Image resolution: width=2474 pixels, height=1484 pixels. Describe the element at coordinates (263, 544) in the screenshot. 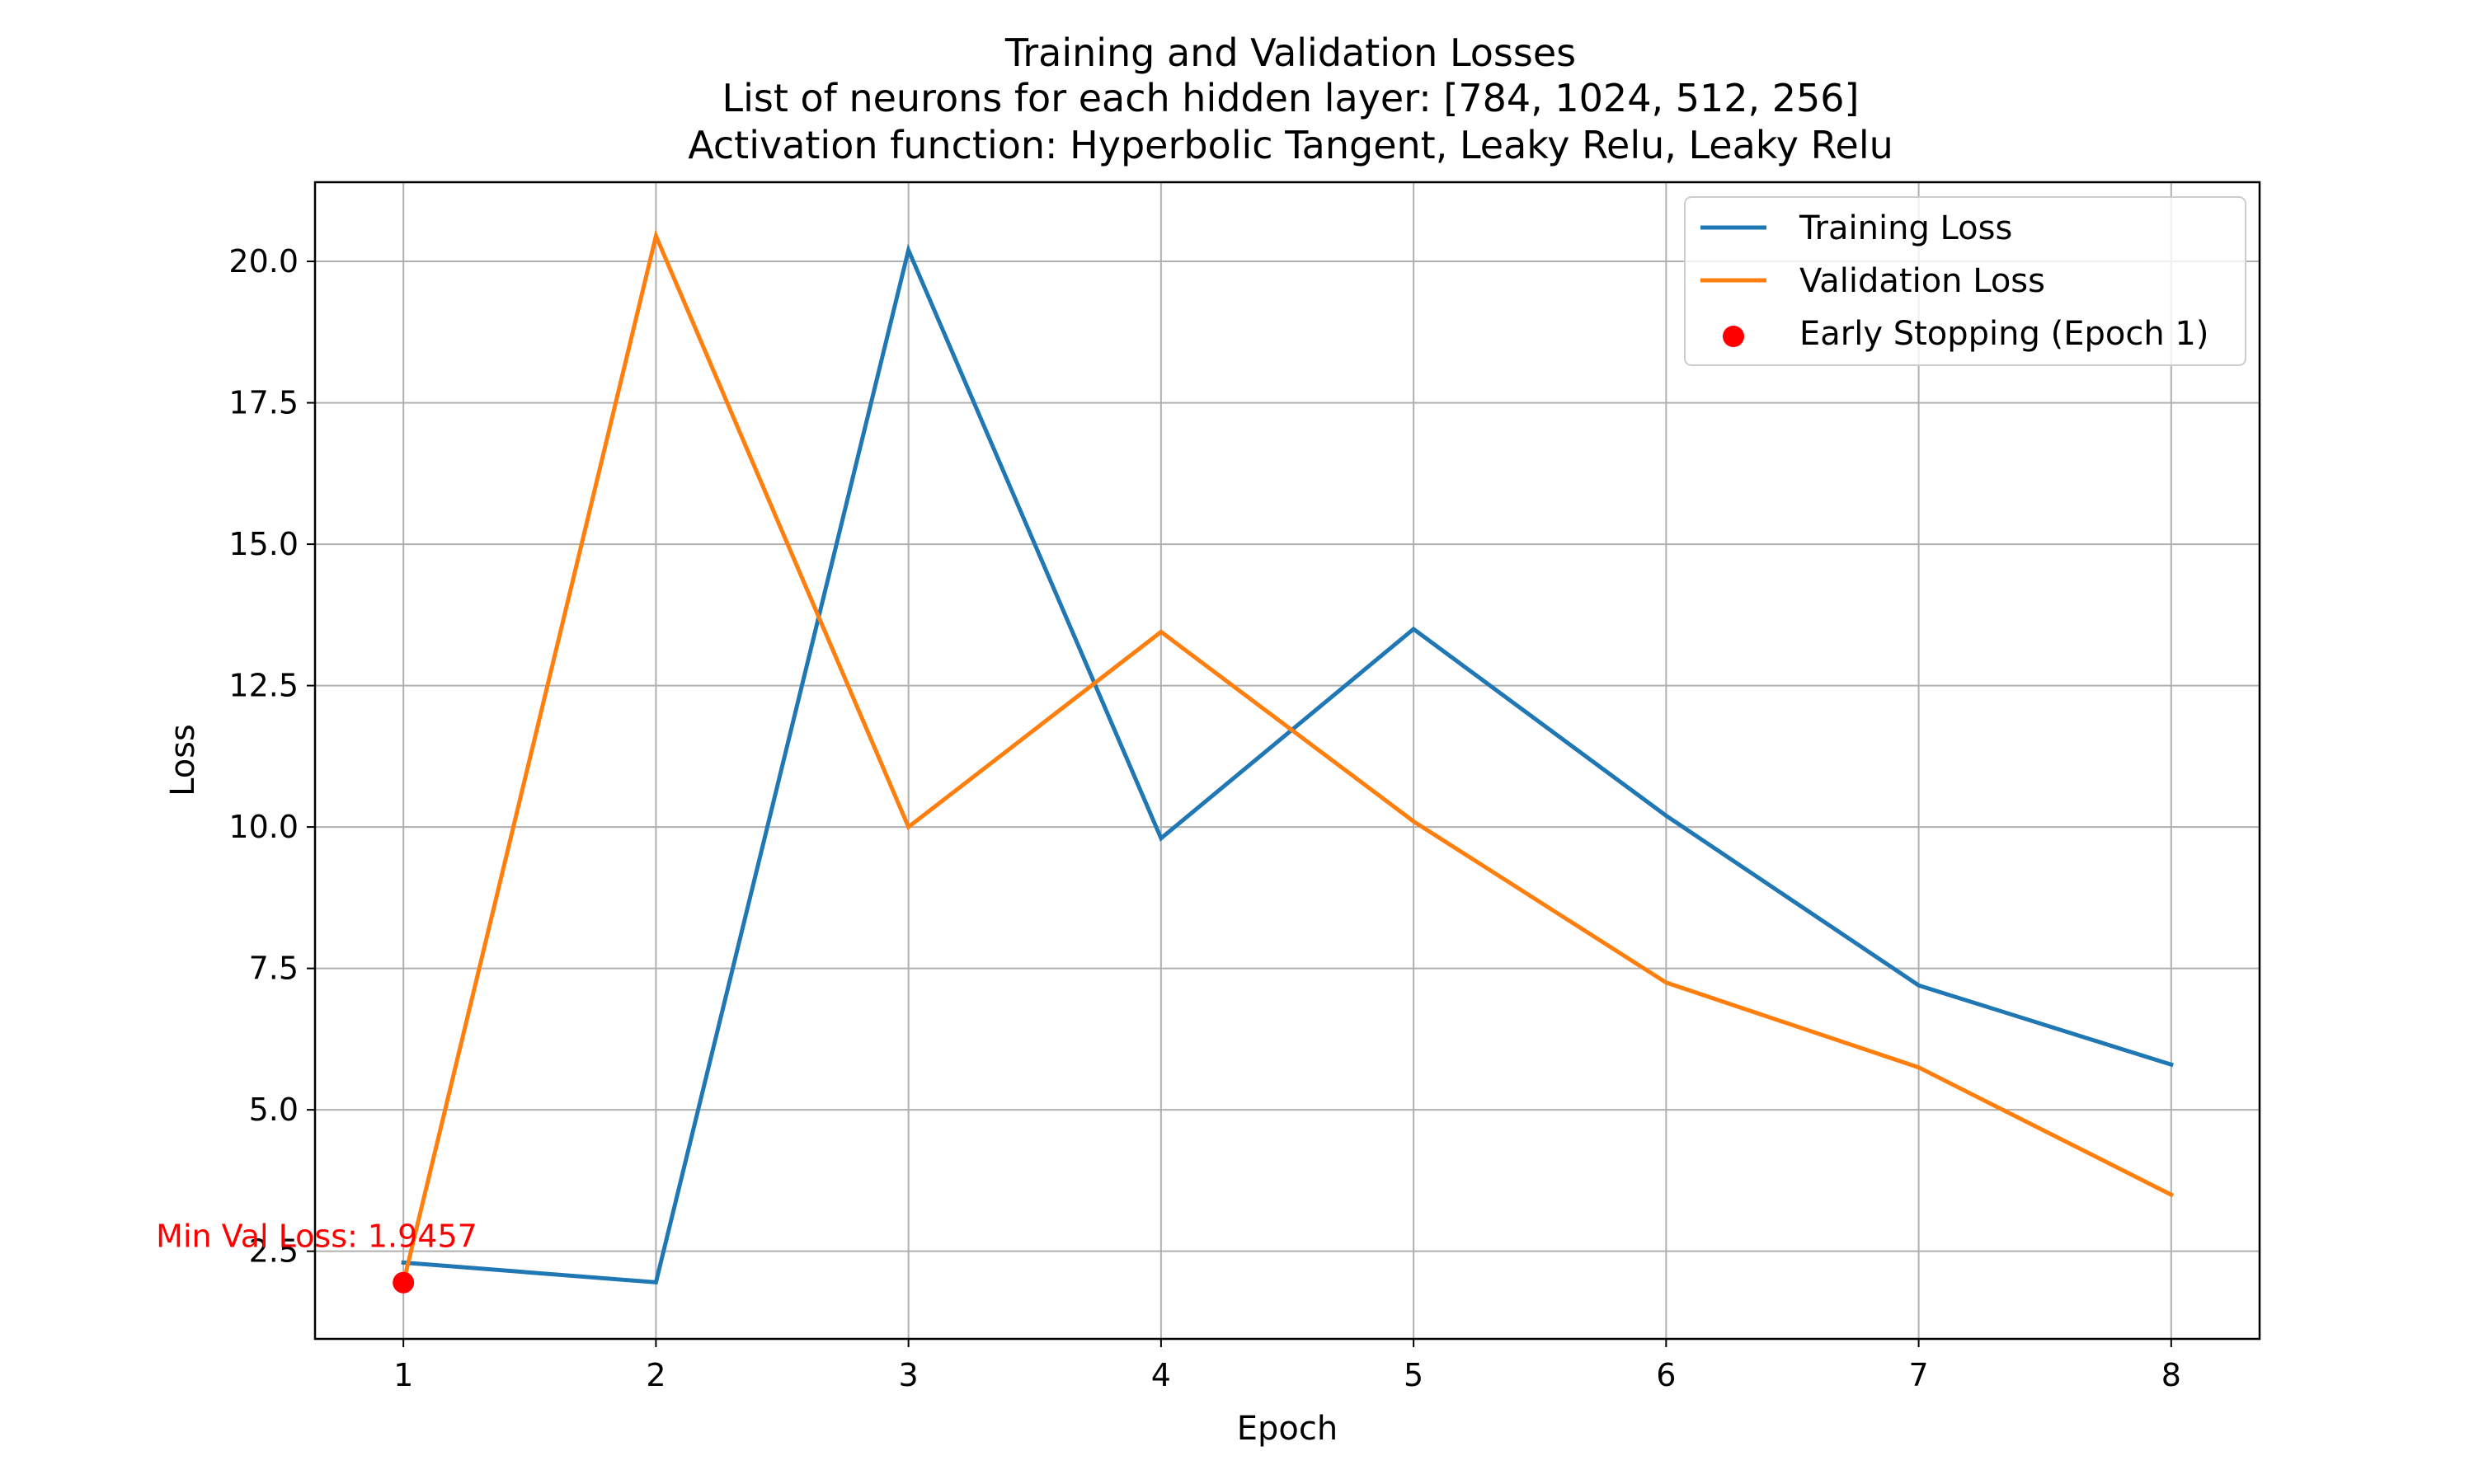

I see `y-tick-label: 15.0` at that location.